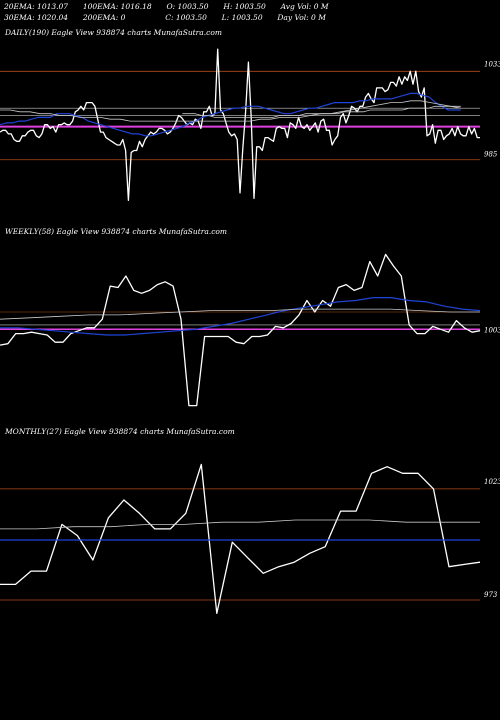 This screenshot has width=500, height=720. I want to click on open-label: O:, so click(171, 6).